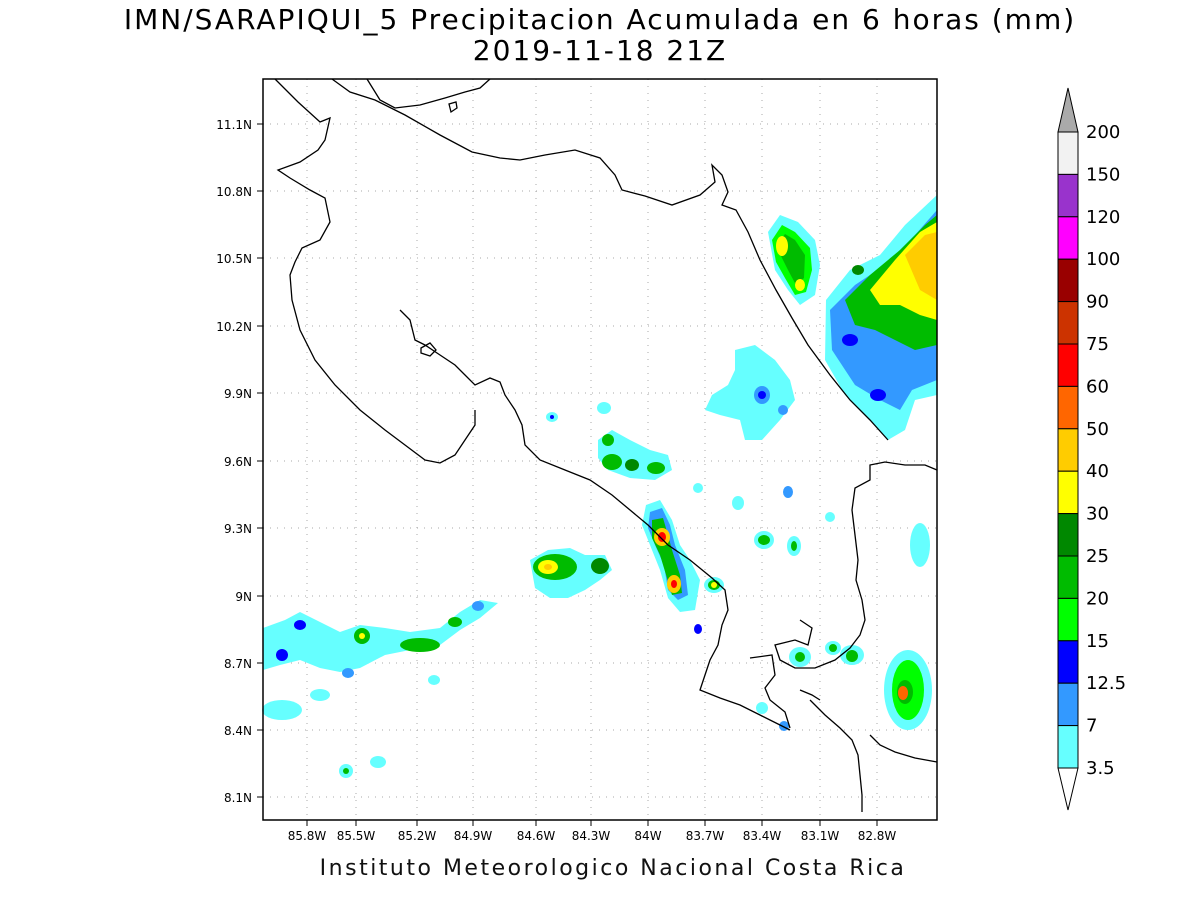  I want to click on map-subtitle: 2019-11-18 21Z, so click(600, 50).